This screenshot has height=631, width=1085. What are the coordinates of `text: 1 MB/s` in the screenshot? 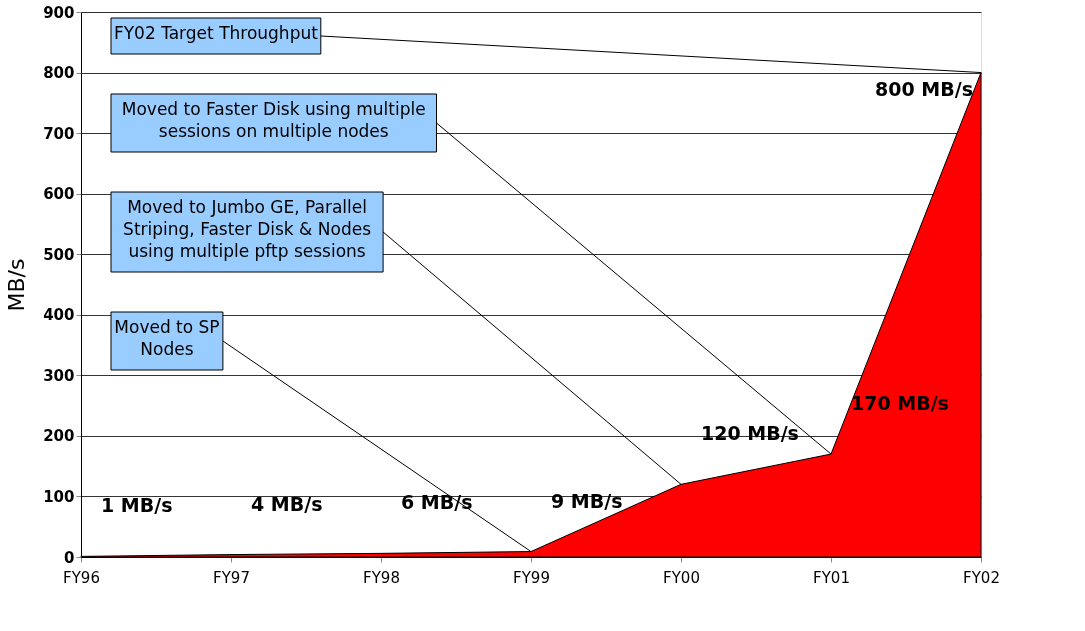 It's located at (137, 505).